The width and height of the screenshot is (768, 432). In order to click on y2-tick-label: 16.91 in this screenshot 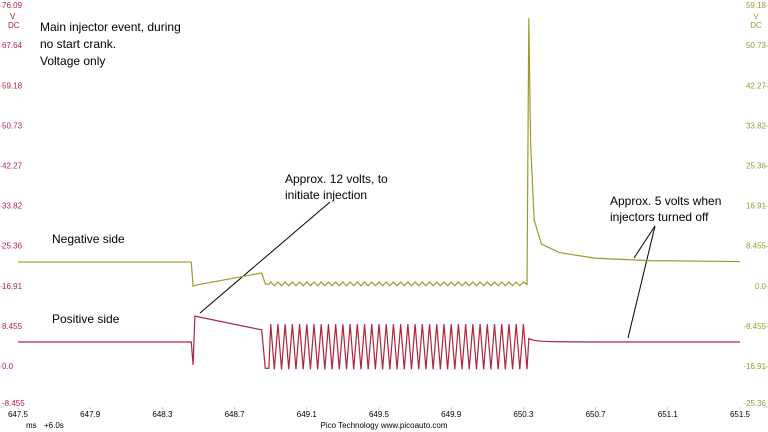, I will do `click(756, 206)`.